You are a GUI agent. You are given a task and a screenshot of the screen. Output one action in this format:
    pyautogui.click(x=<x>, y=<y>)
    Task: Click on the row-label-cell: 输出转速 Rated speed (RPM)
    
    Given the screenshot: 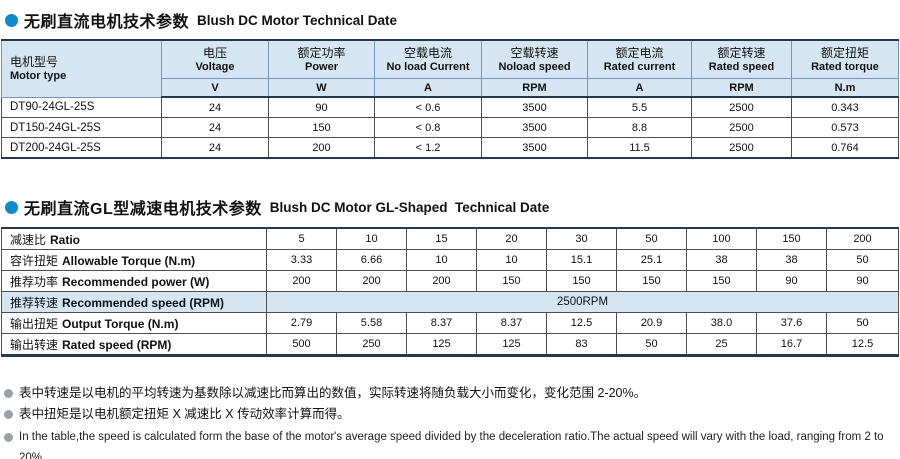 What is the action you would take?
    pyautogui.click(x=134, y=344)
    